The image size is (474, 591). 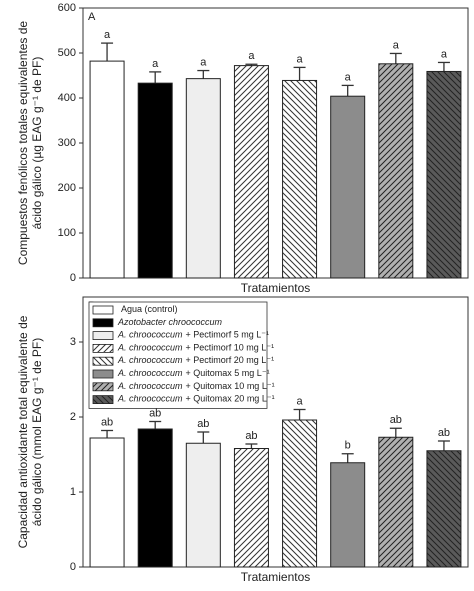 I want to click on legend-label: A. chroococcum + Pectimorf 20 mg L⁻¹, so click(x=195, y=361).